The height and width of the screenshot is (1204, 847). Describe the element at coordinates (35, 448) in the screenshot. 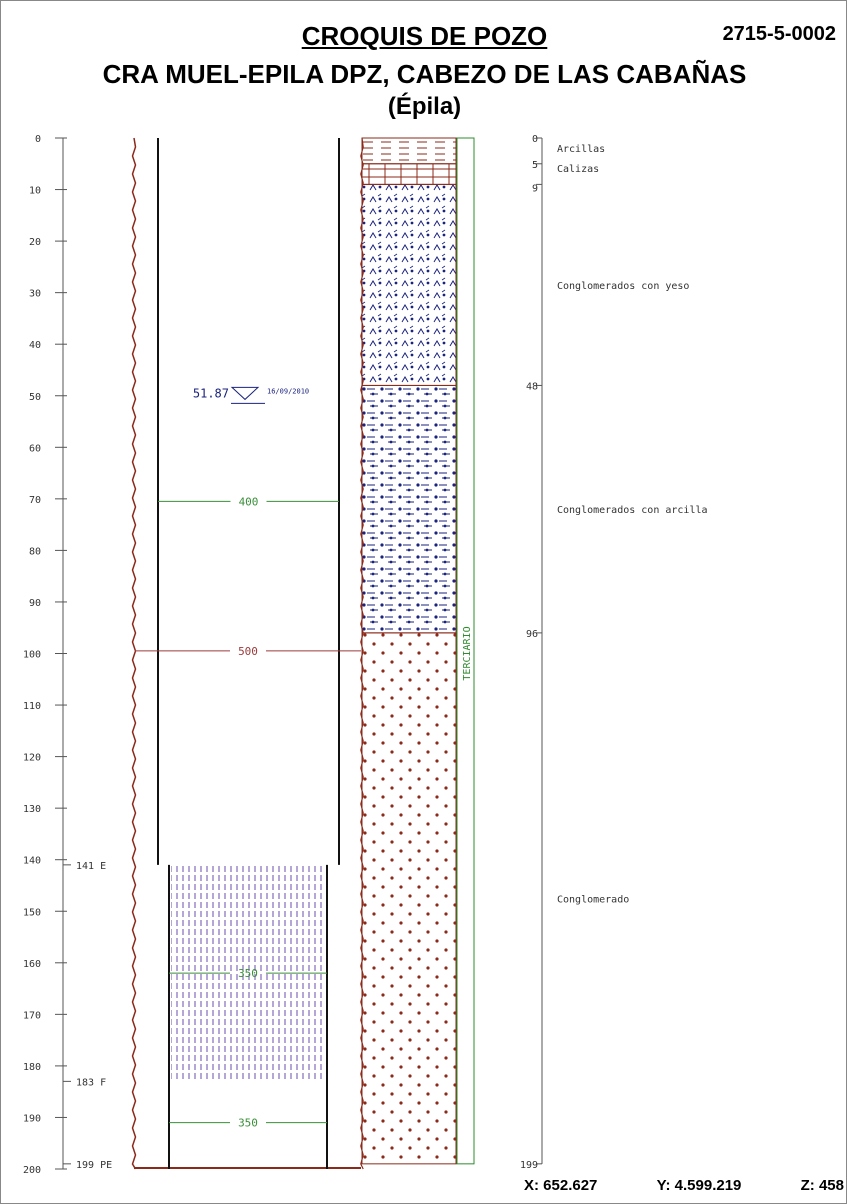

I see `depth-tick-label: 60` at that location.